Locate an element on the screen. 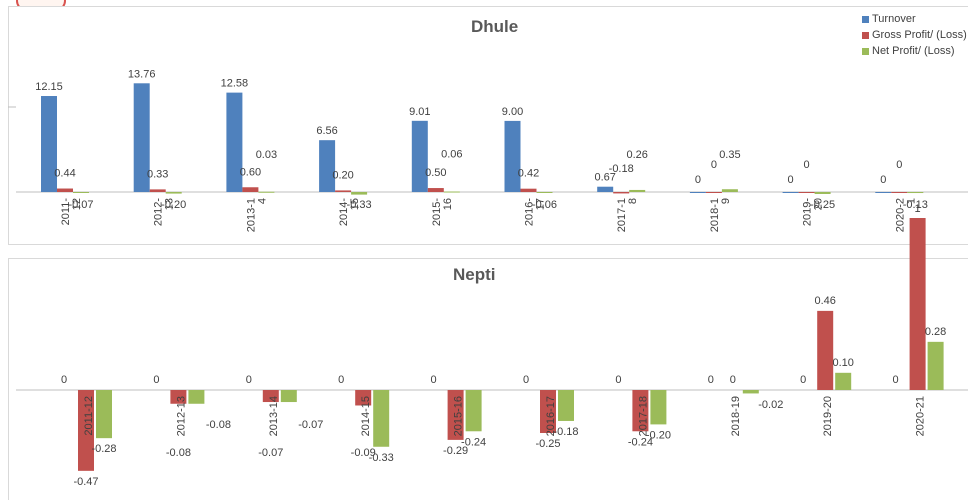 The width and height of the screenshot is (968, 500). dhule-data-label-net-profit: 0.06 is located at coordinates (451, 155).